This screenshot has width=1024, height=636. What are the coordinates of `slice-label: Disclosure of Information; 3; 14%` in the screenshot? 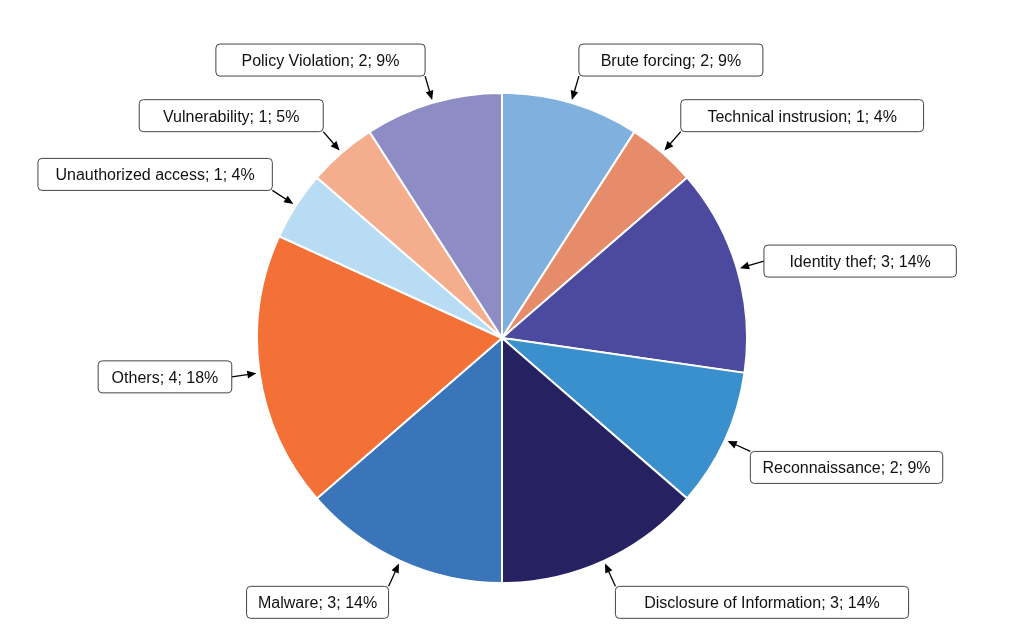 It's located at (762, 603).